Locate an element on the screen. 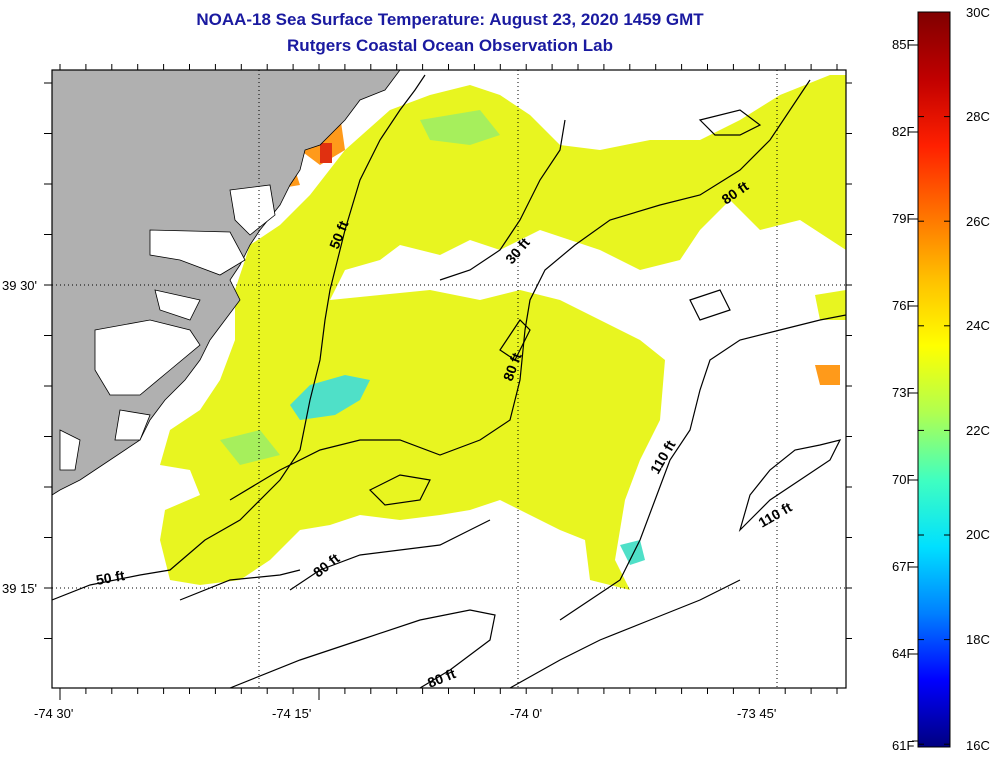 Image resolution: width=1000 pixels, height=761 pixels. lon-tick-label: -74 0' is located at coordinates (526, 713).